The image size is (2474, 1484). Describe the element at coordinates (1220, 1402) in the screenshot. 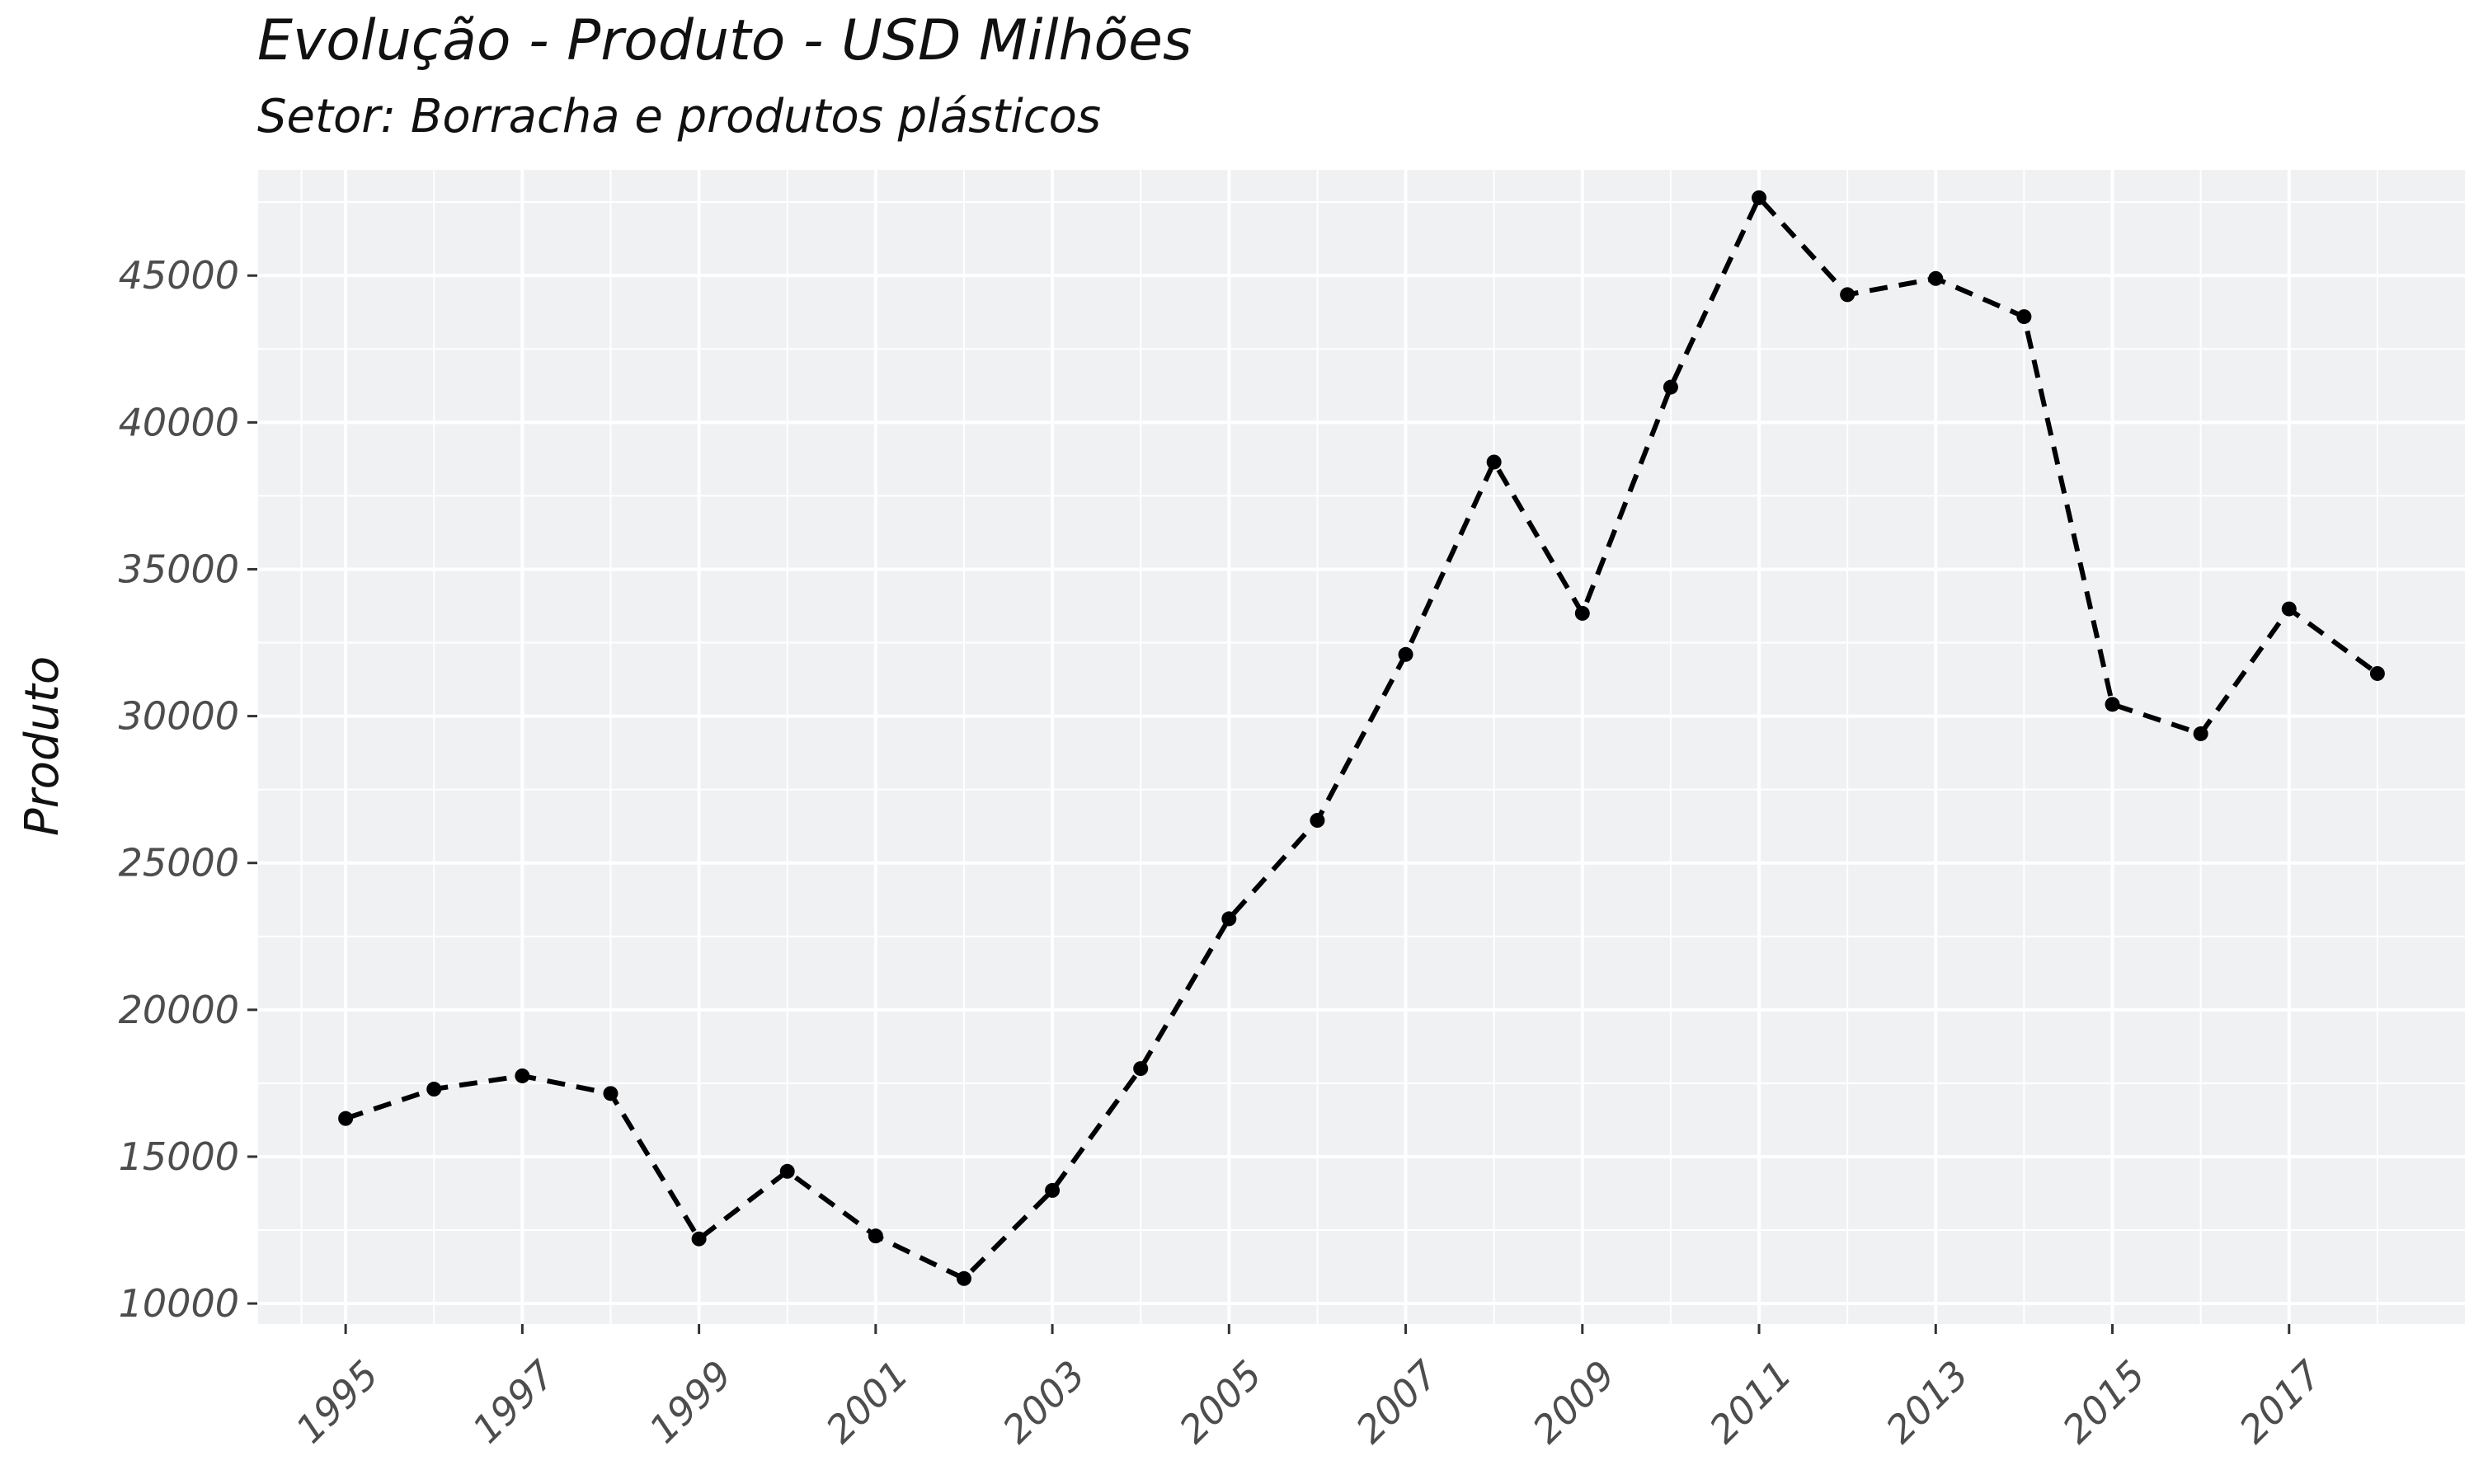

I see `x-tick-label: 2005` at that location.